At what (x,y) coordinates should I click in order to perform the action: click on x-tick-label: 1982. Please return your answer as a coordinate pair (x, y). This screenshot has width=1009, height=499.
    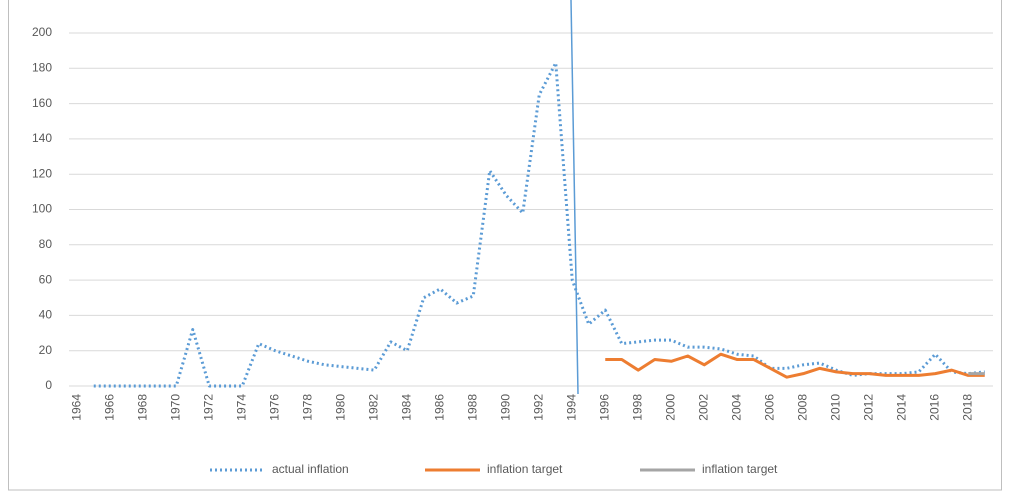
    Looking at the image, I should click on (373, 407).